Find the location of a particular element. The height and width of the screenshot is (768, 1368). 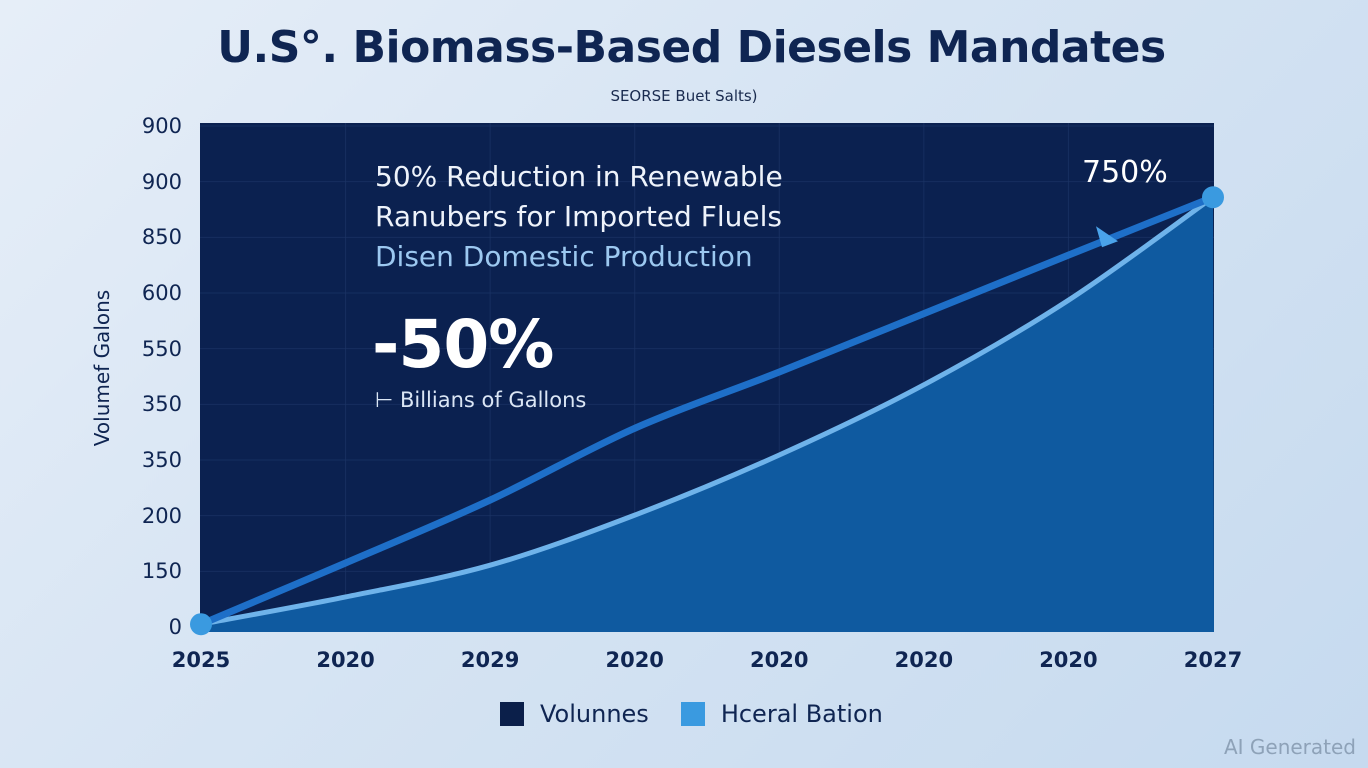

chart-subtitle: SEORSE Buet Salts) is located at coordinates (684, 96).